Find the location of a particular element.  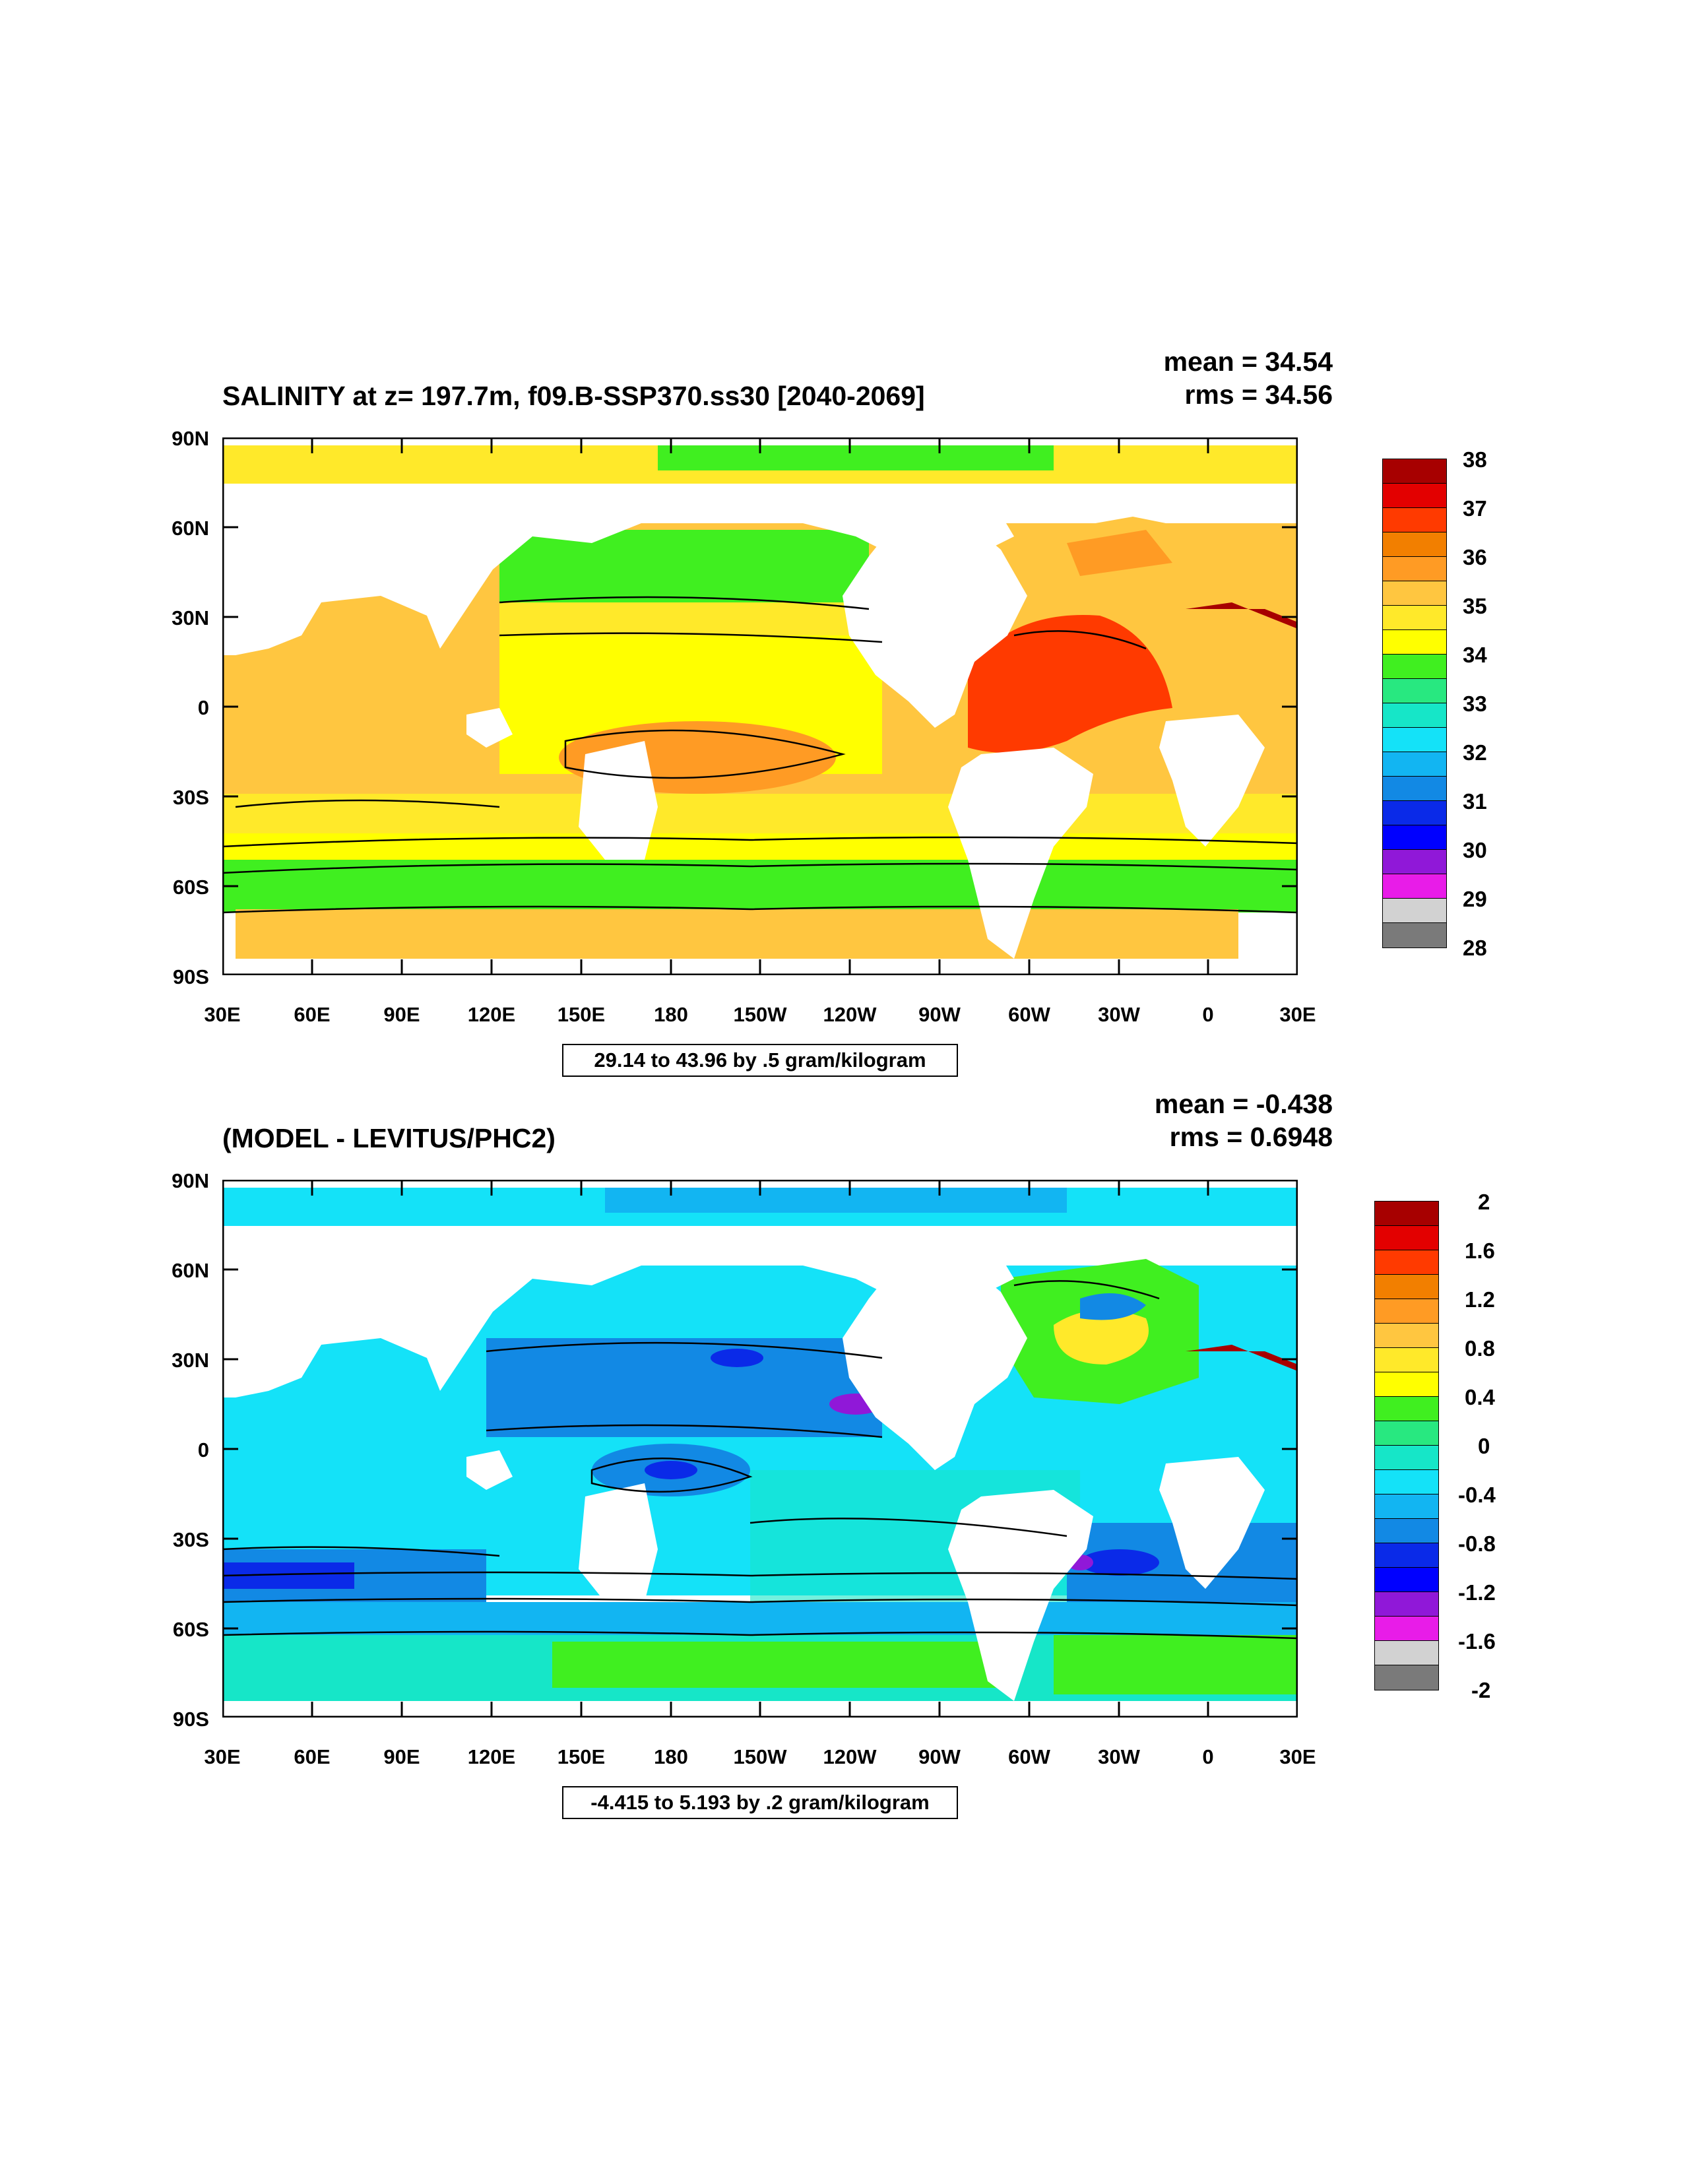

contour-range-label: 29.14 to 43.96 by .5 gram/kilogram is located at coordinates (760, 1060).